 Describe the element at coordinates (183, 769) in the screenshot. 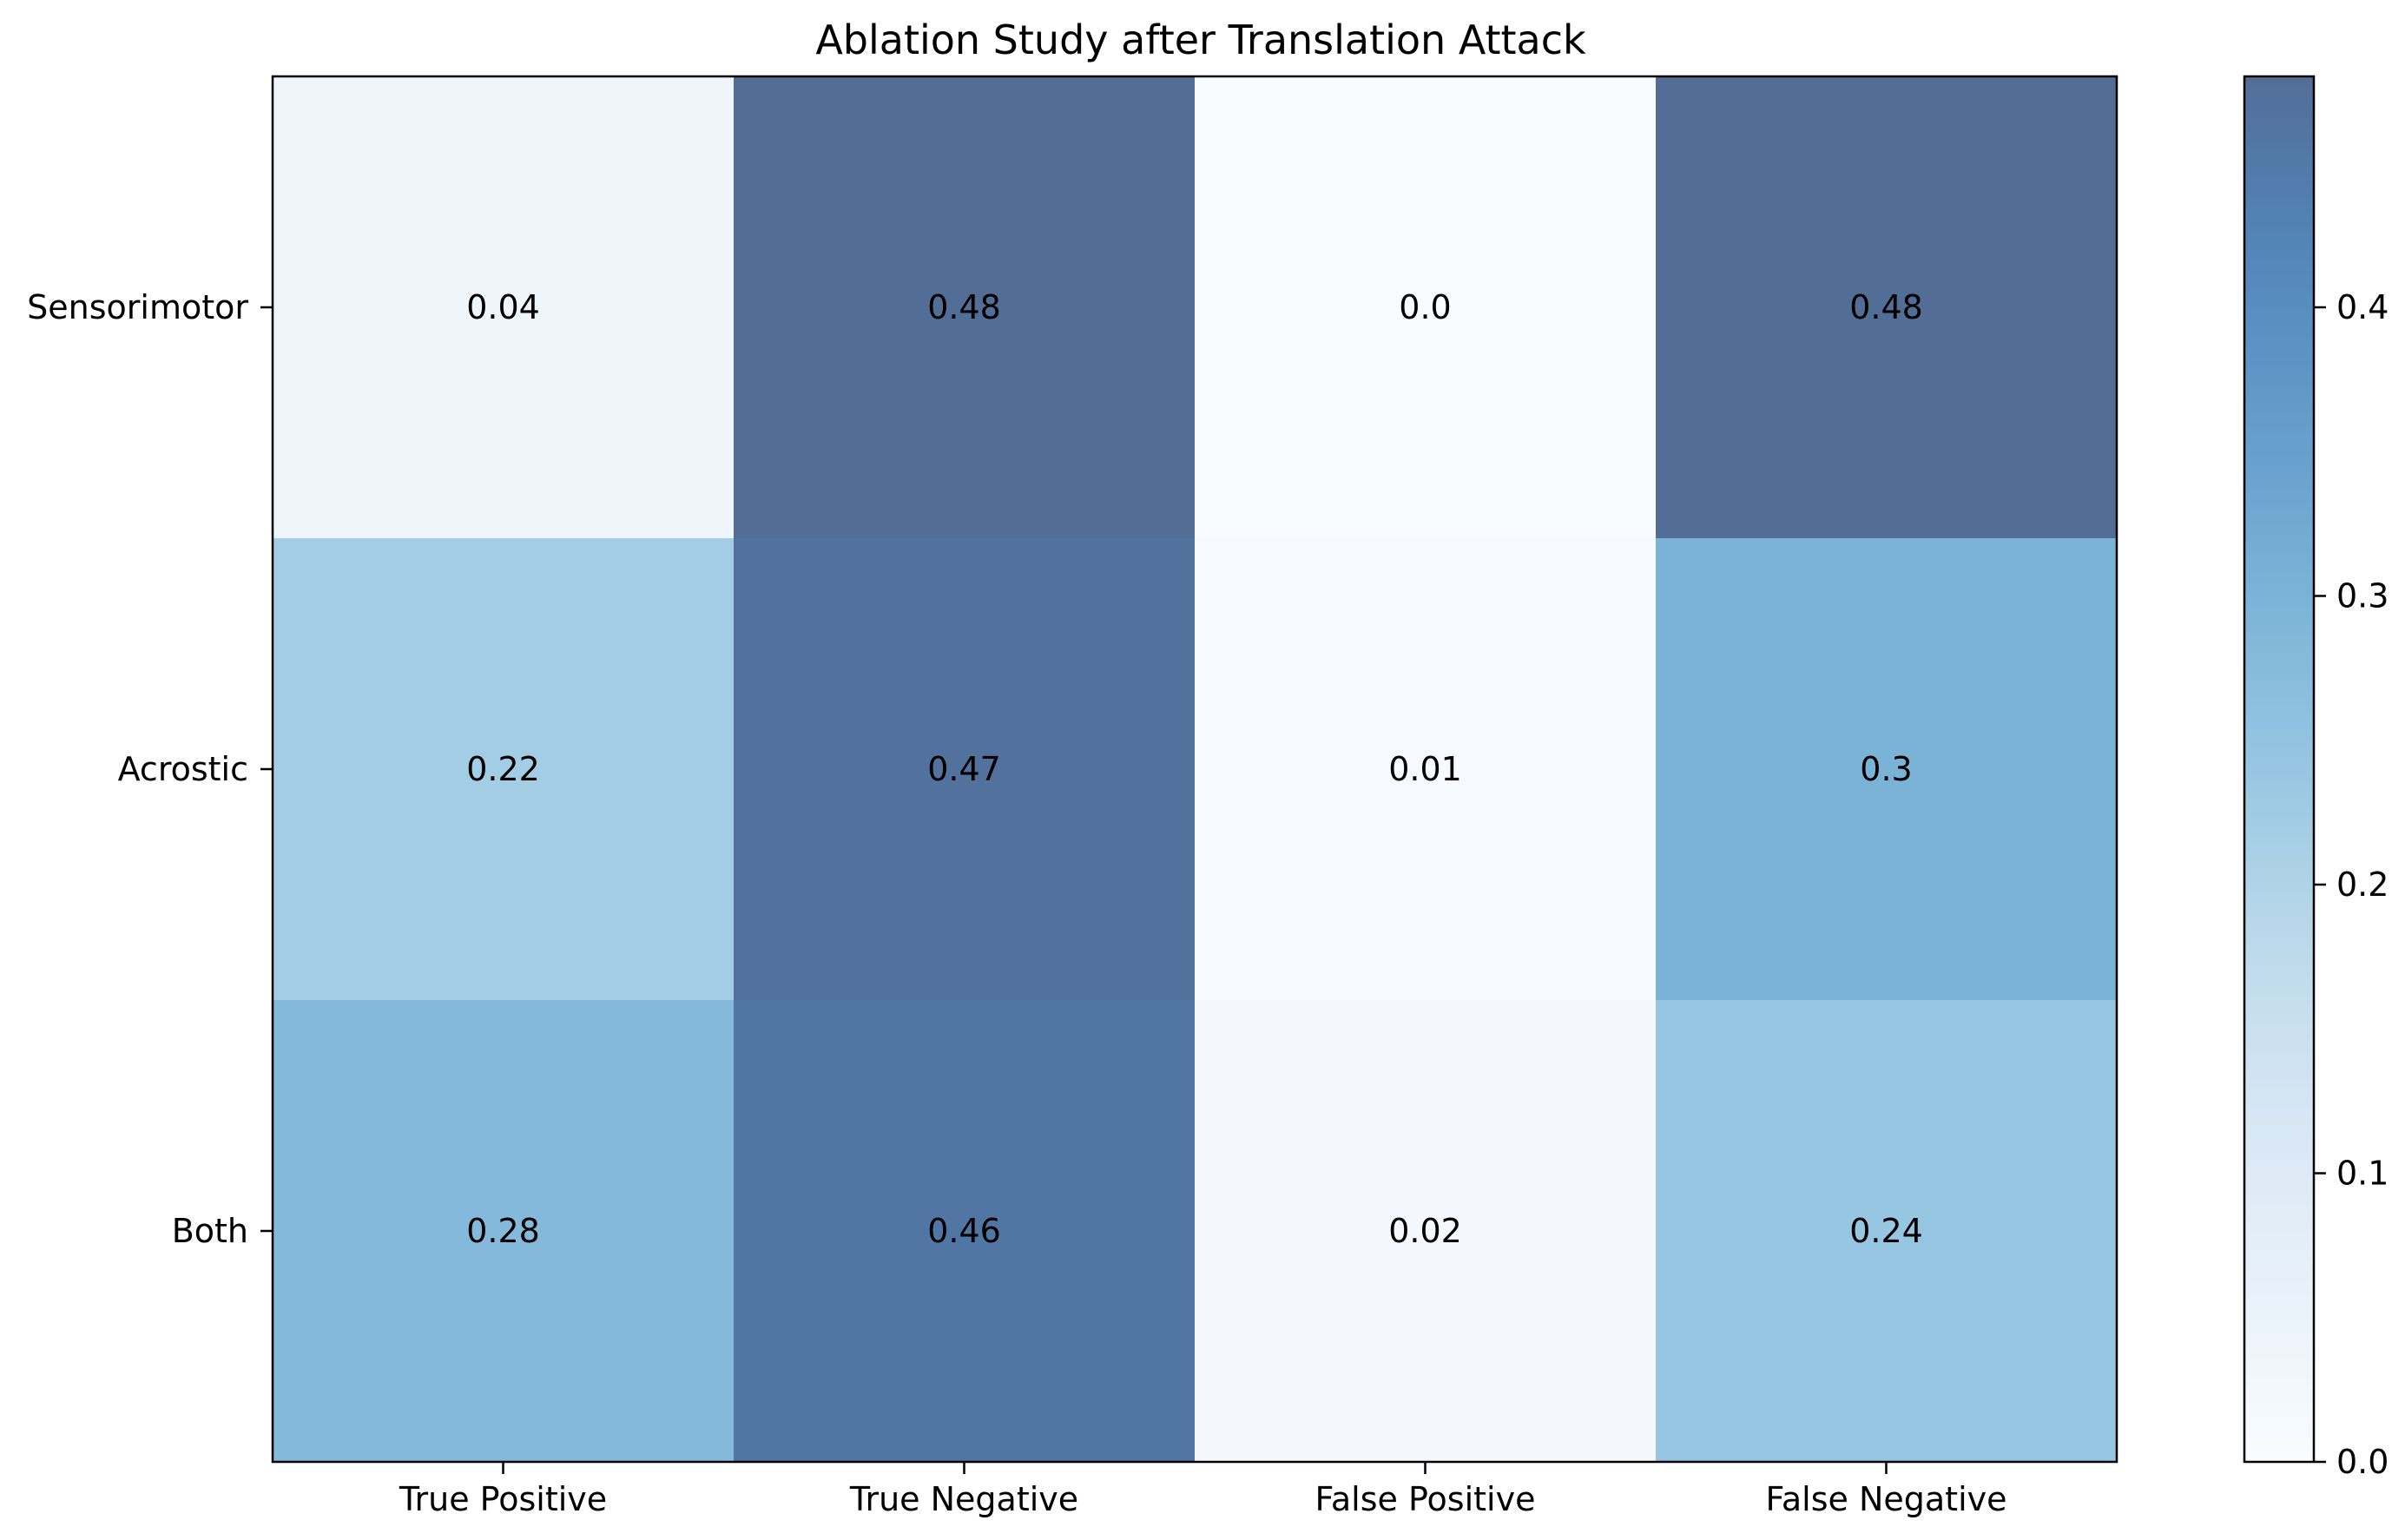

I see `y-tick-label: Acrostic` at that location.